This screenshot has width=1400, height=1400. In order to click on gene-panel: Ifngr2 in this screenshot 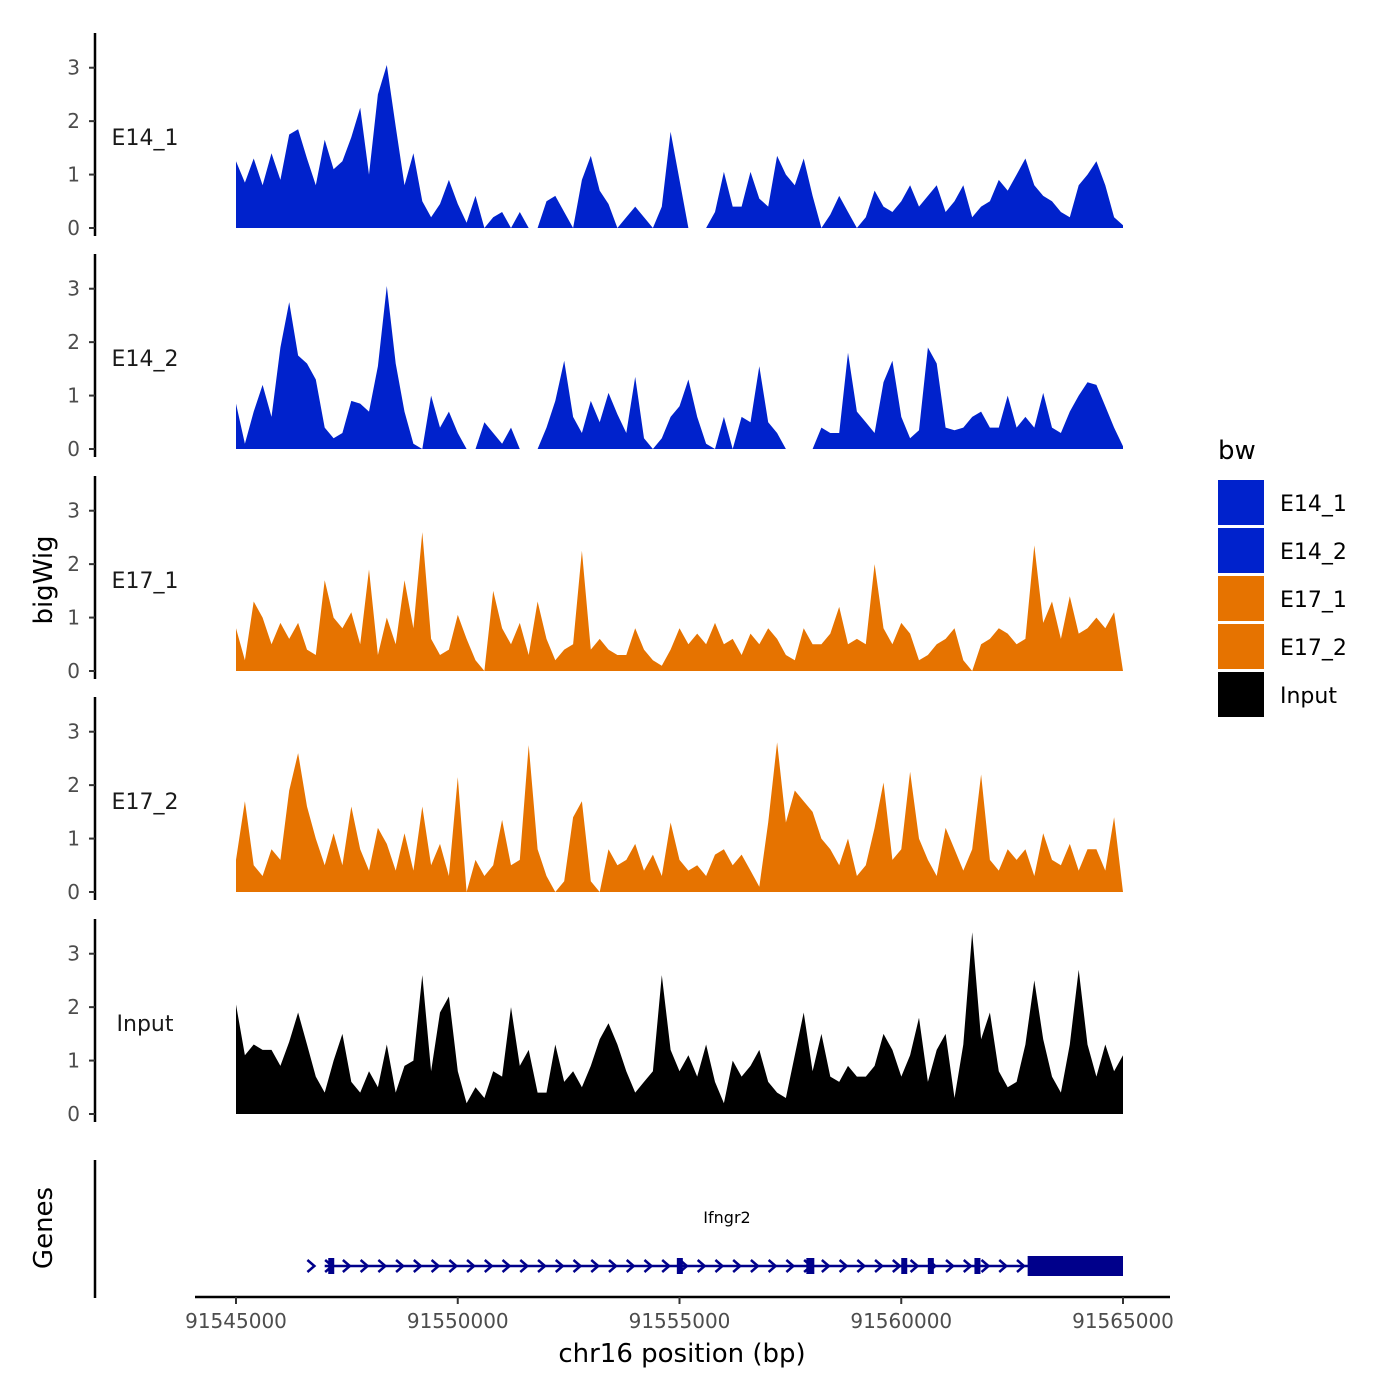, I will do `click(608, 1229)`.